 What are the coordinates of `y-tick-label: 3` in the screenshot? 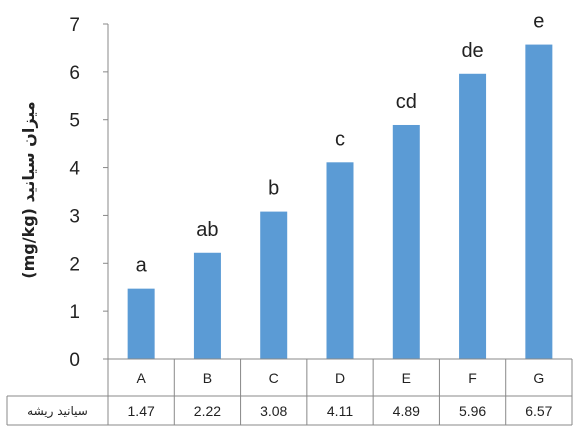 It's located at (74, 216).